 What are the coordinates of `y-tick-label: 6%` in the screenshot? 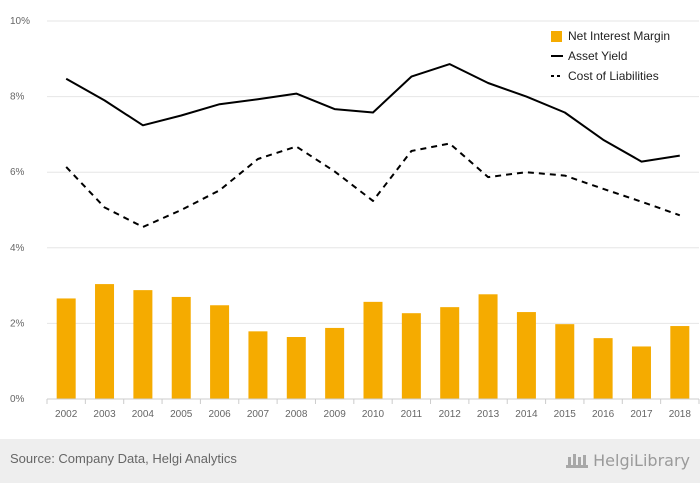 It's located at (17, 172).